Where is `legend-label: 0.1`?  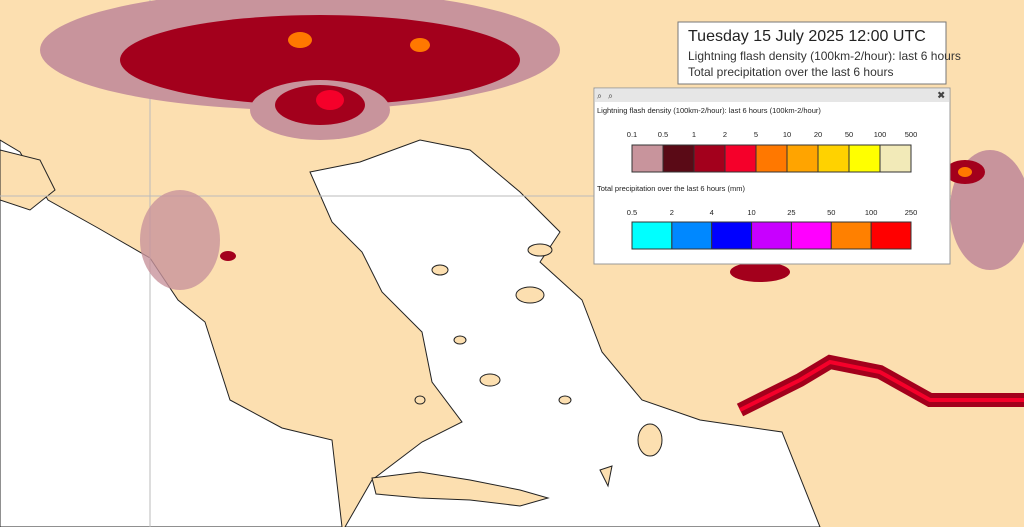
legend-label: 0.1 is located at coordinates (632, 134).